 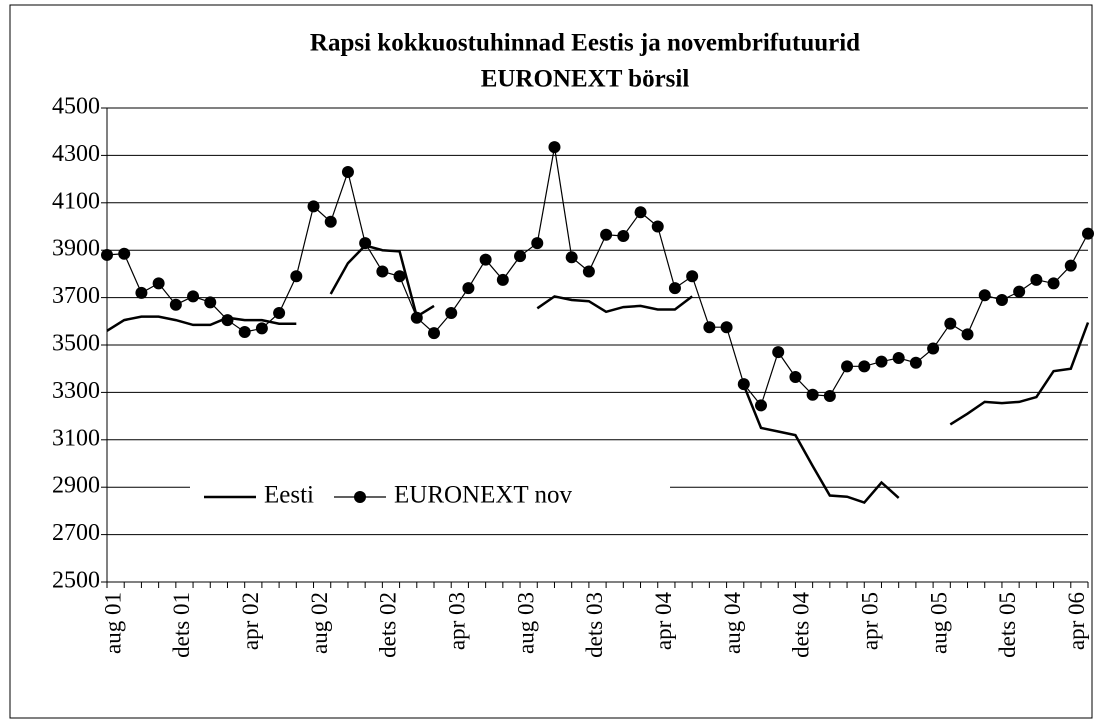 I want to click on legend-box, so click(x=430, y=497).